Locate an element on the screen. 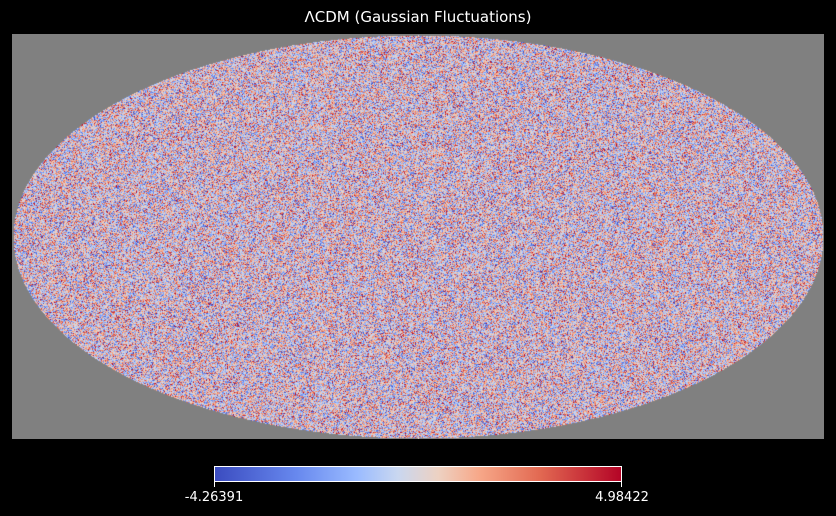  chart-title: ΛCDM (Gaussian Fluctuations) is located at coordinates (418, 17).